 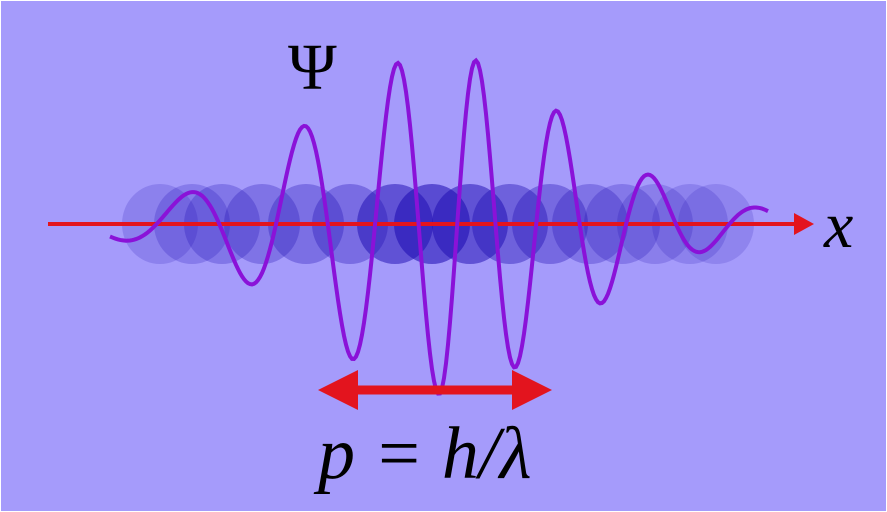 What do you see at coordinates (839, 225) in the screenshot?
I see `x-axis-label: x` at bounding box center [839, 225].